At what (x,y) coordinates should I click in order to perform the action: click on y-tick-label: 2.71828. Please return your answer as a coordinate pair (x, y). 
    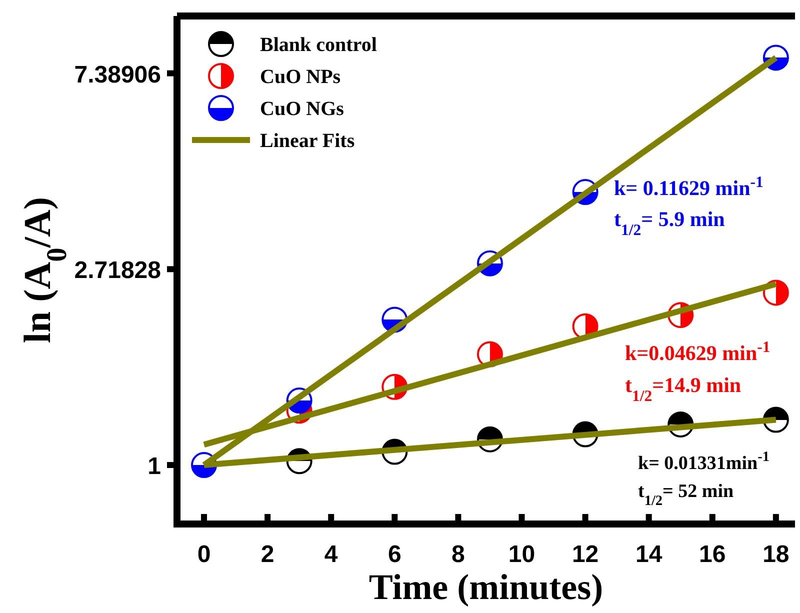
    Looking at the image, I should click on (117, 270).